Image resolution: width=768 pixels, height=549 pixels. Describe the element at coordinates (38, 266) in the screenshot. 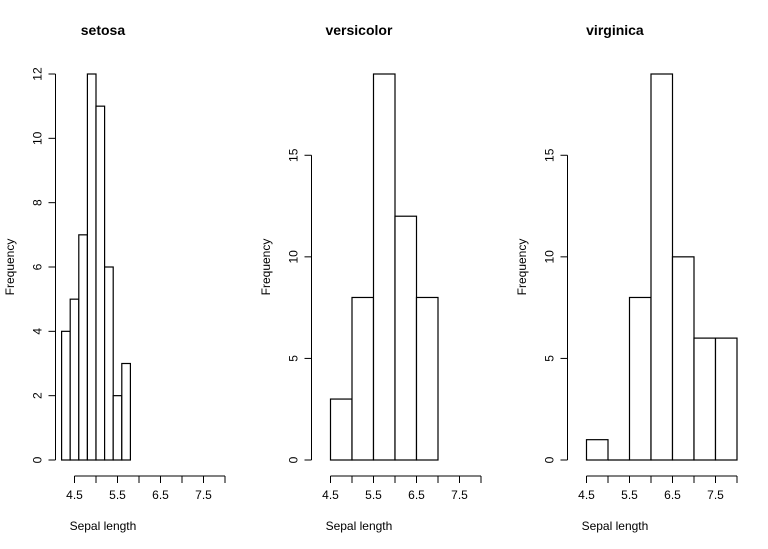

I see `y-tick-label: 6` at that location.